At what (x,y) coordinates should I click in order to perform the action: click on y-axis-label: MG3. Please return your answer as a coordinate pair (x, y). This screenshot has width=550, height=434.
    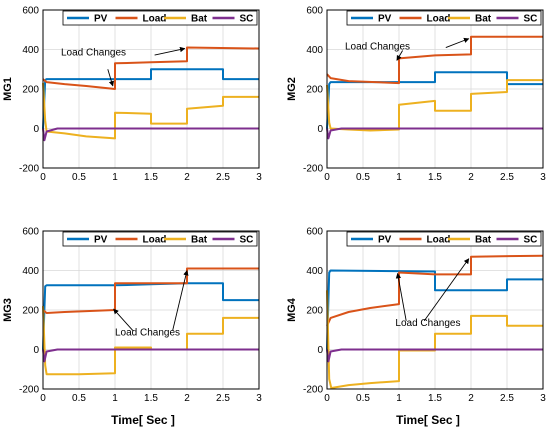
    Looking at the image, I should click on (8, 310).